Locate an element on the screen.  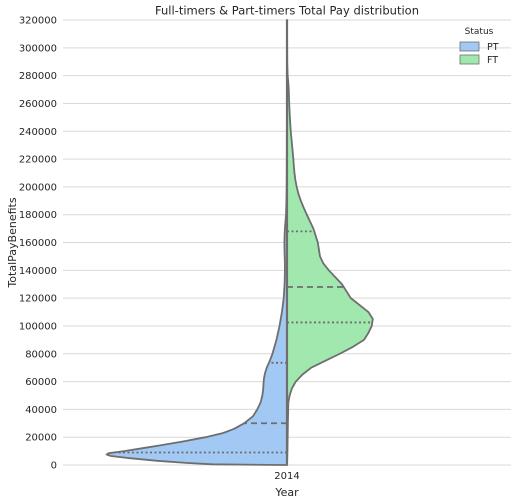
y-tick-label: 100000 is located at coordinates (38, 326).